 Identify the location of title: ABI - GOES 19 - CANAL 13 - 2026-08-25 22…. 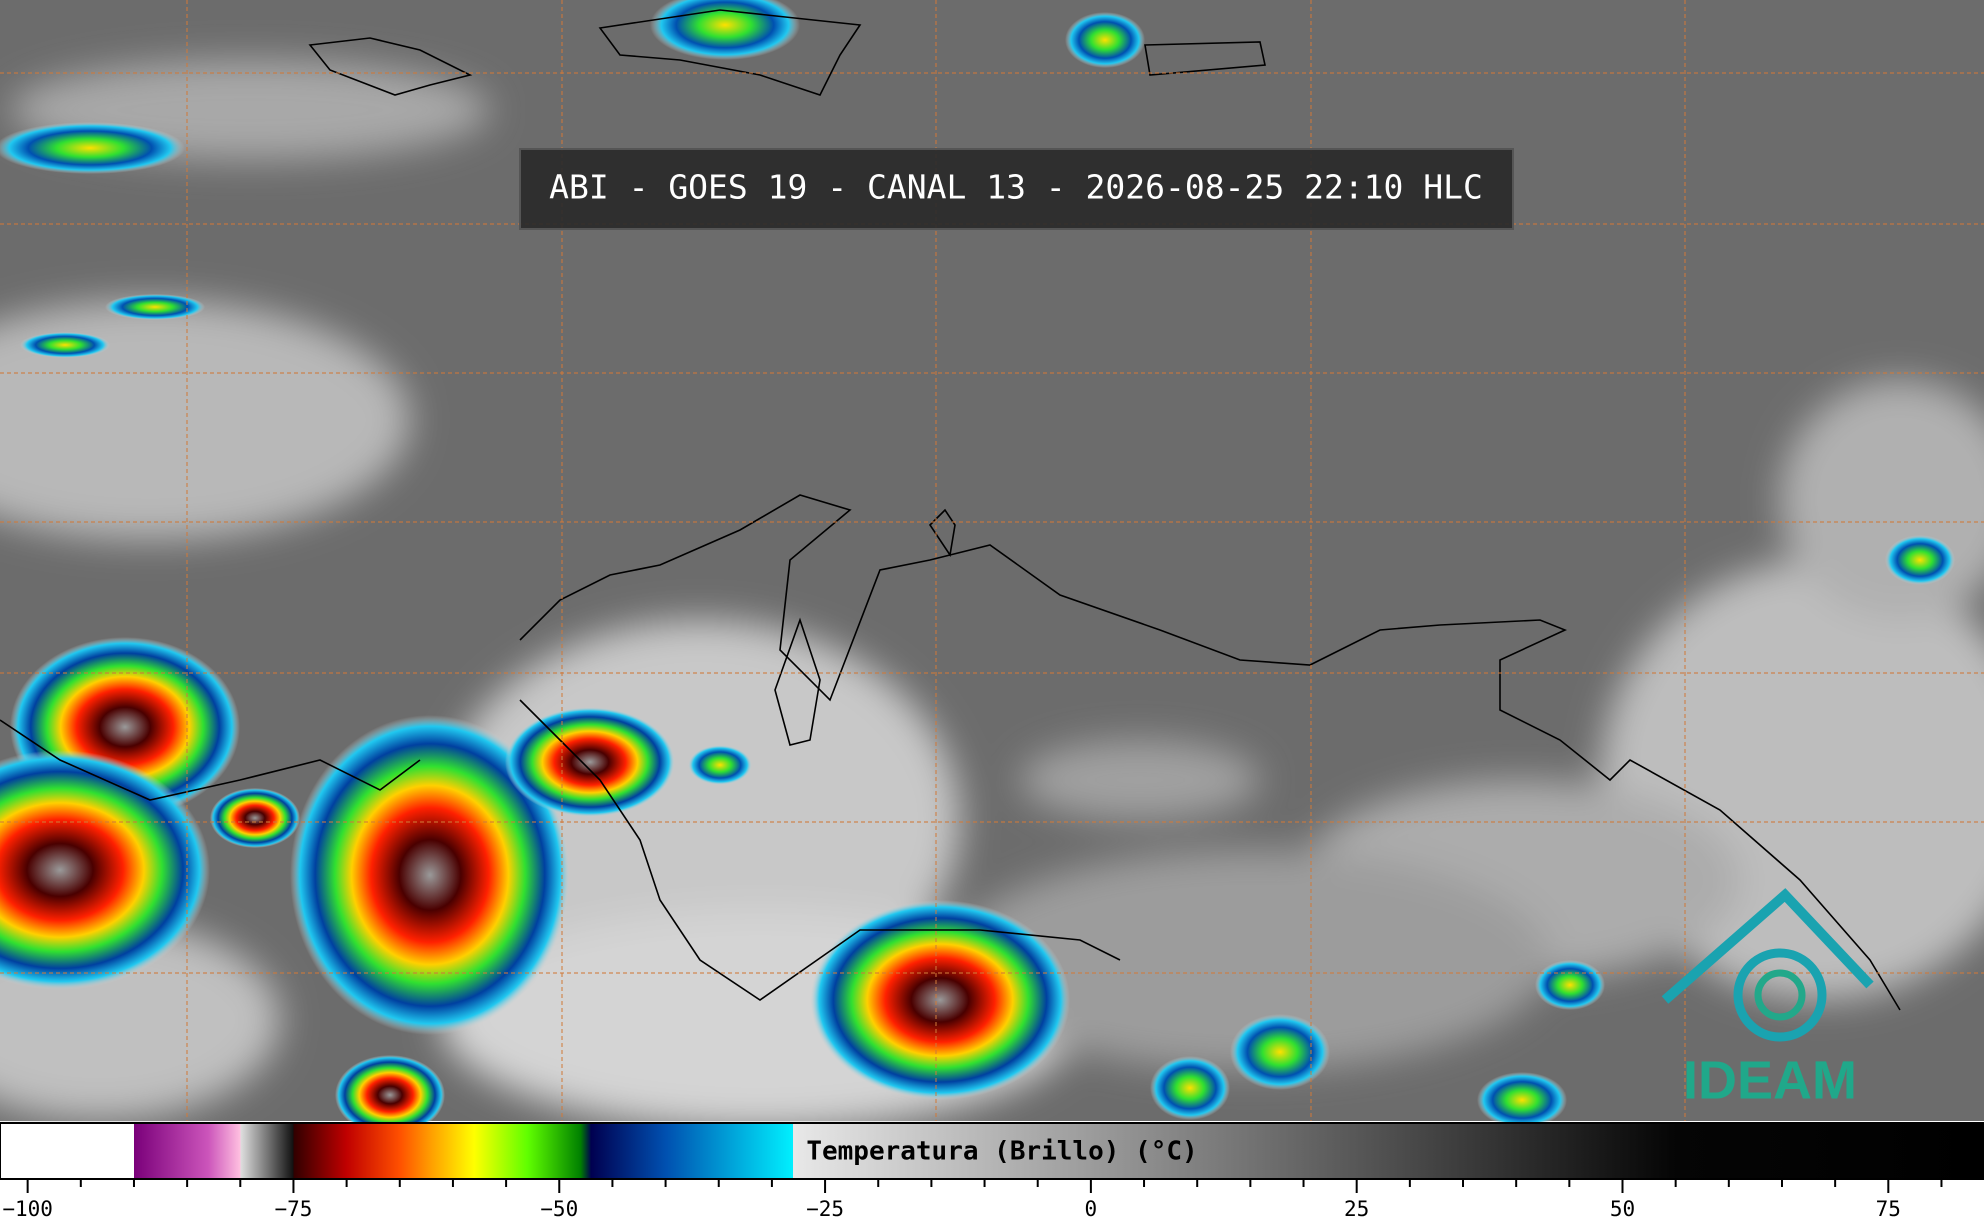
(1016, 187).